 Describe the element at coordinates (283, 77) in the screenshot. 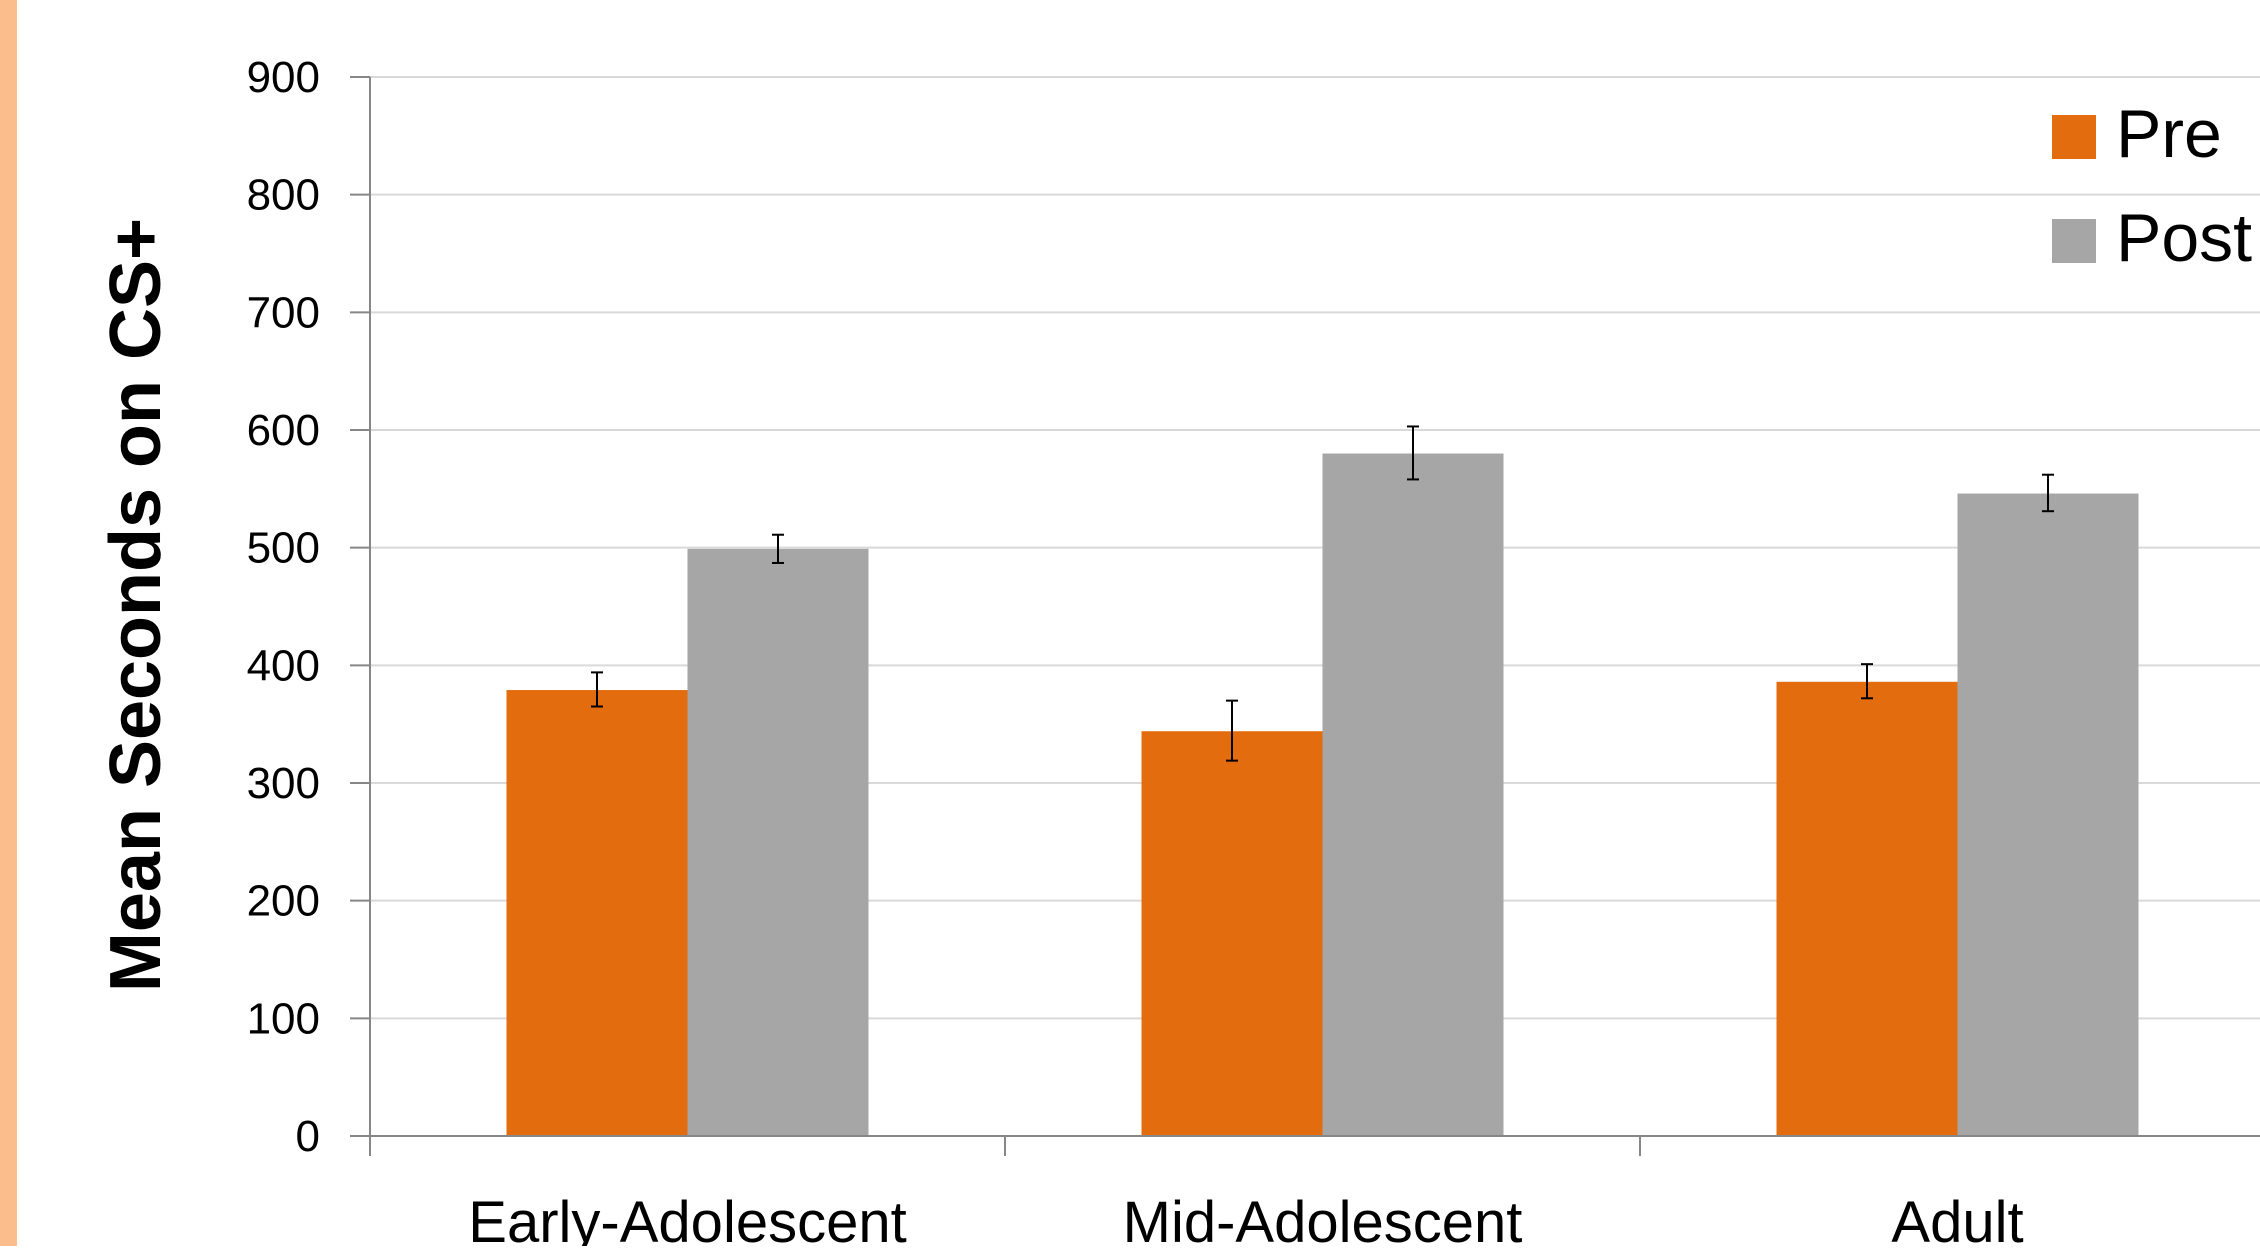

I see `y-tick-label: 900` at that location.